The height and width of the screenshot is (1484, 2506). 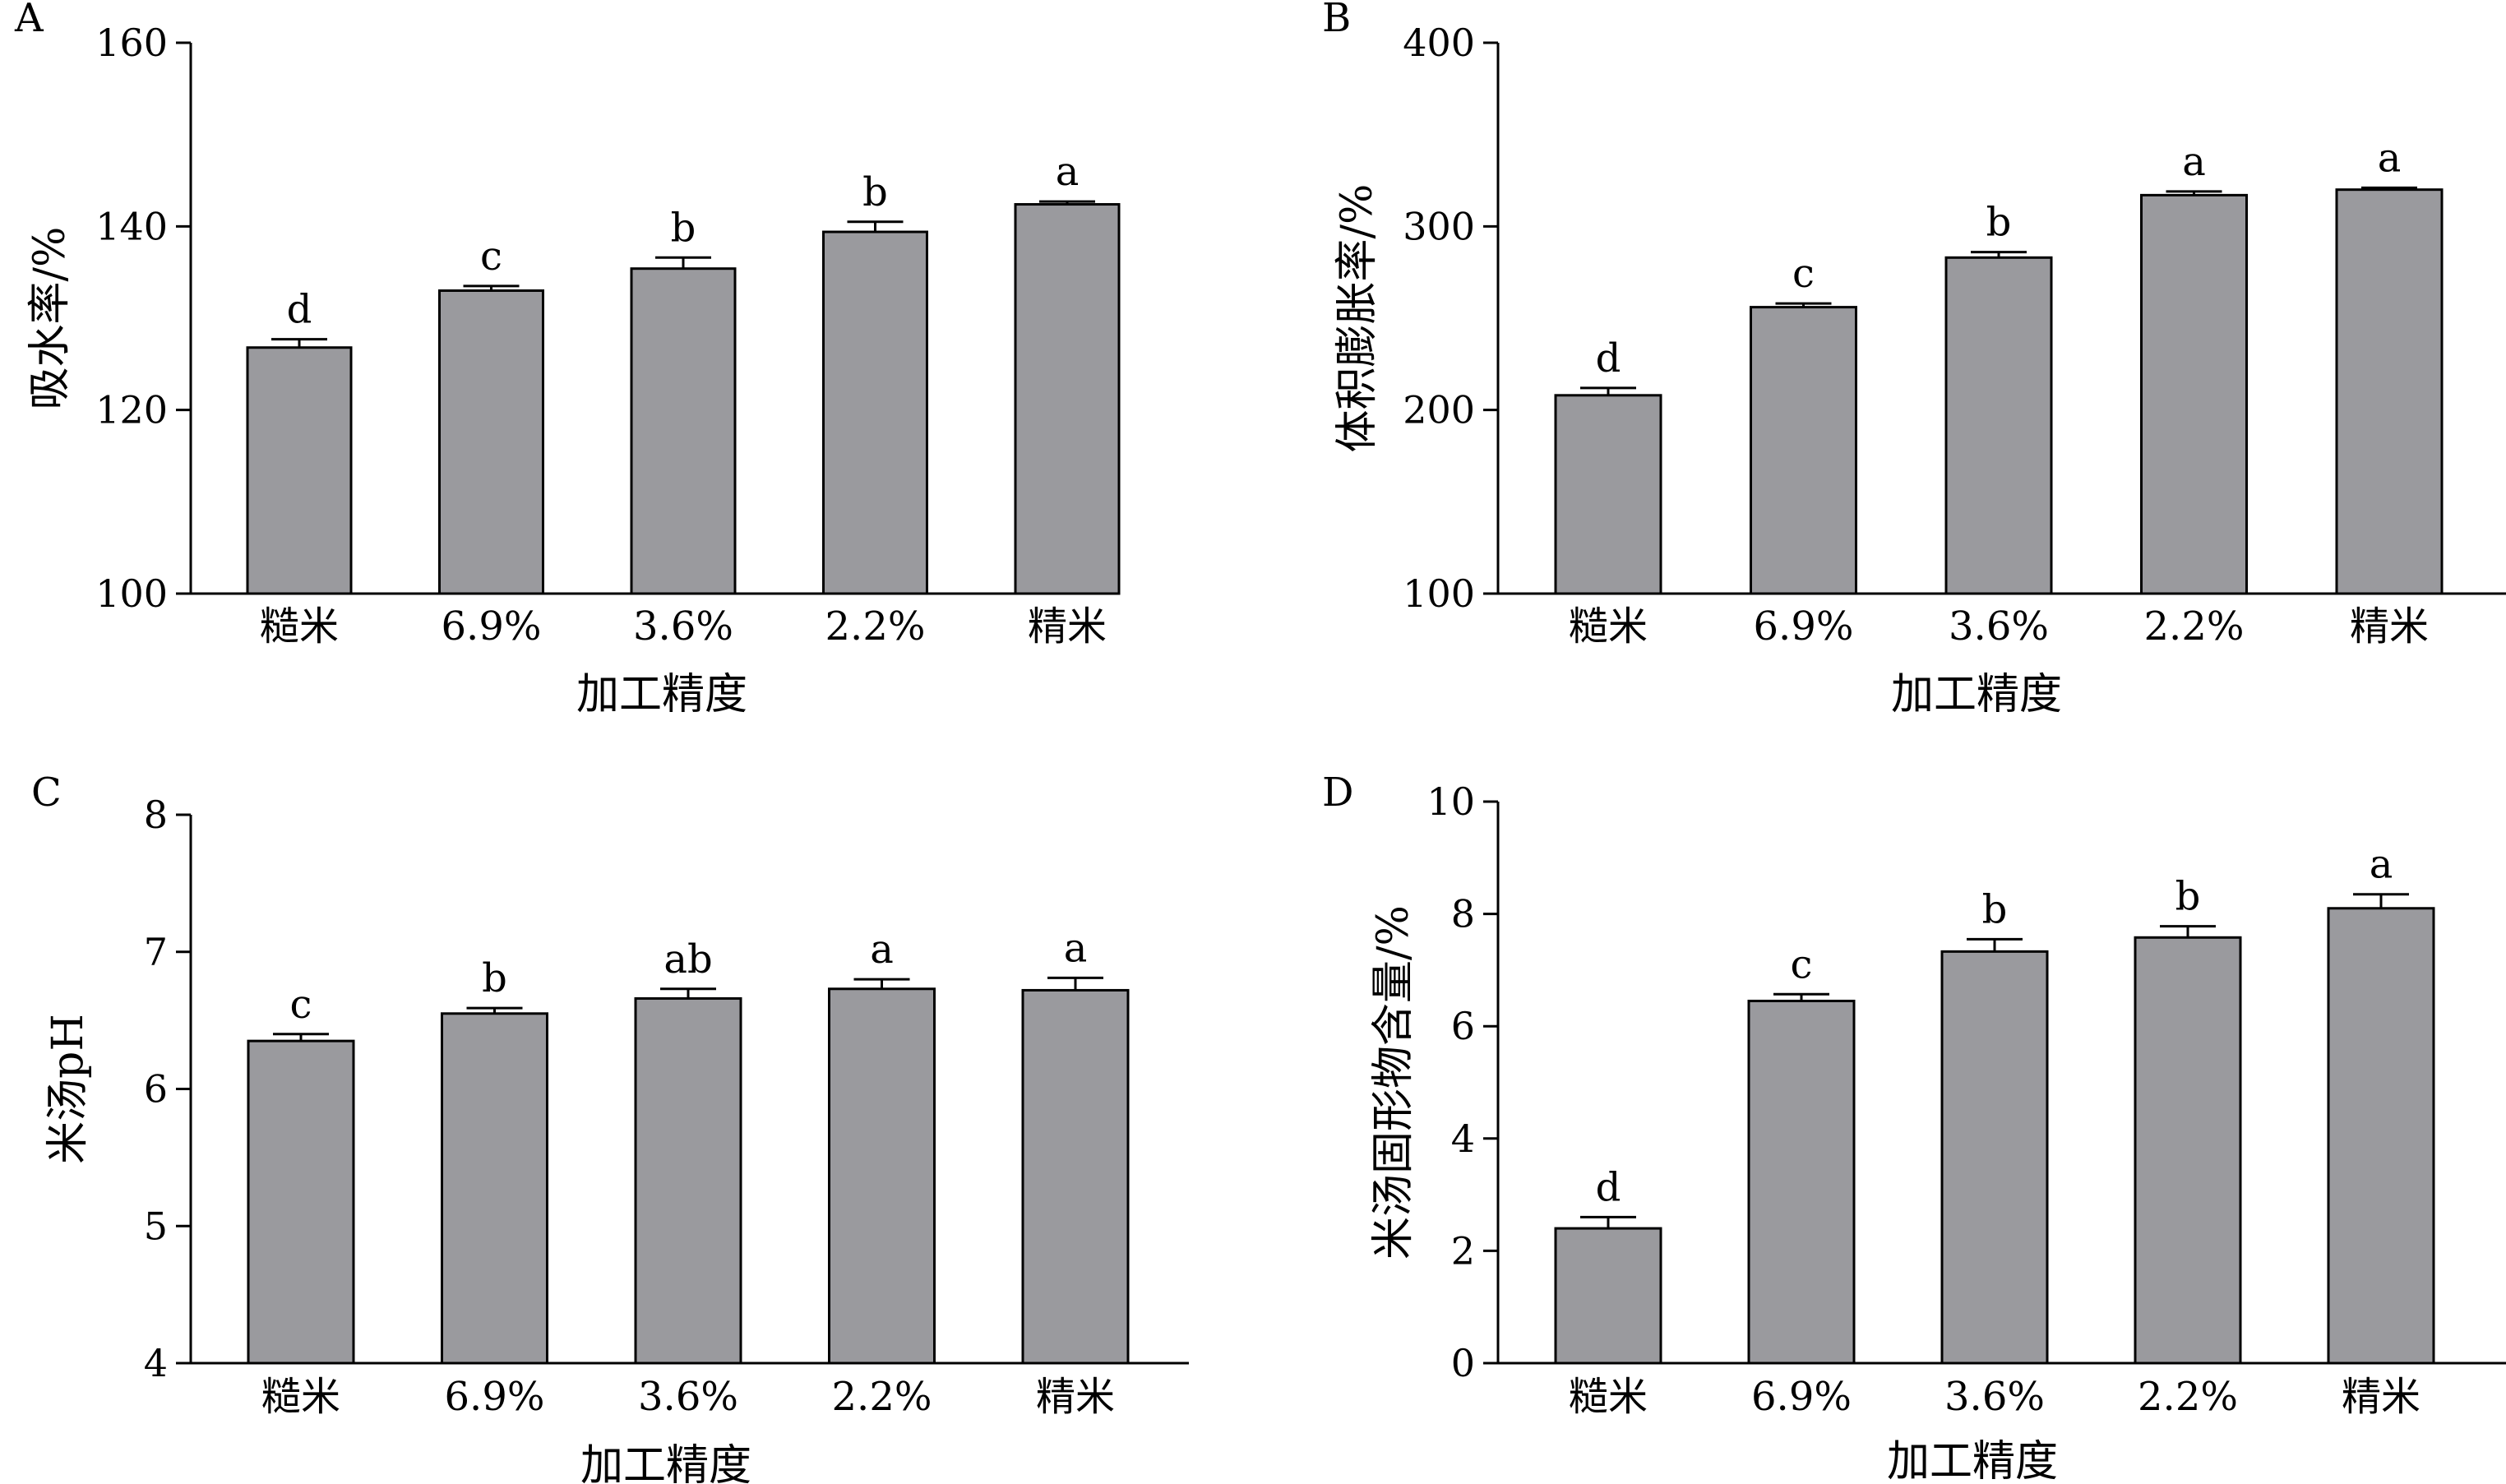 I want to click on panel-c-category-label: 精米, so click(x=1075, y=1397).